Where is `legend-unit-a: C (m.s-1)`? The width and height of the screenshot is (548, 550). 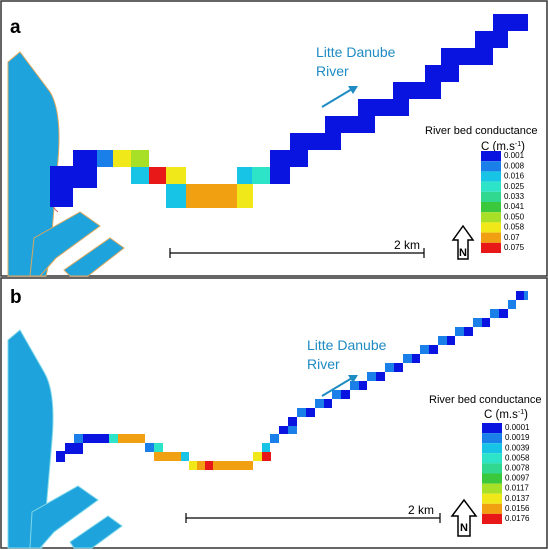
legend-unit-a: C (m.s-1) is located at coordinates (503, 147).